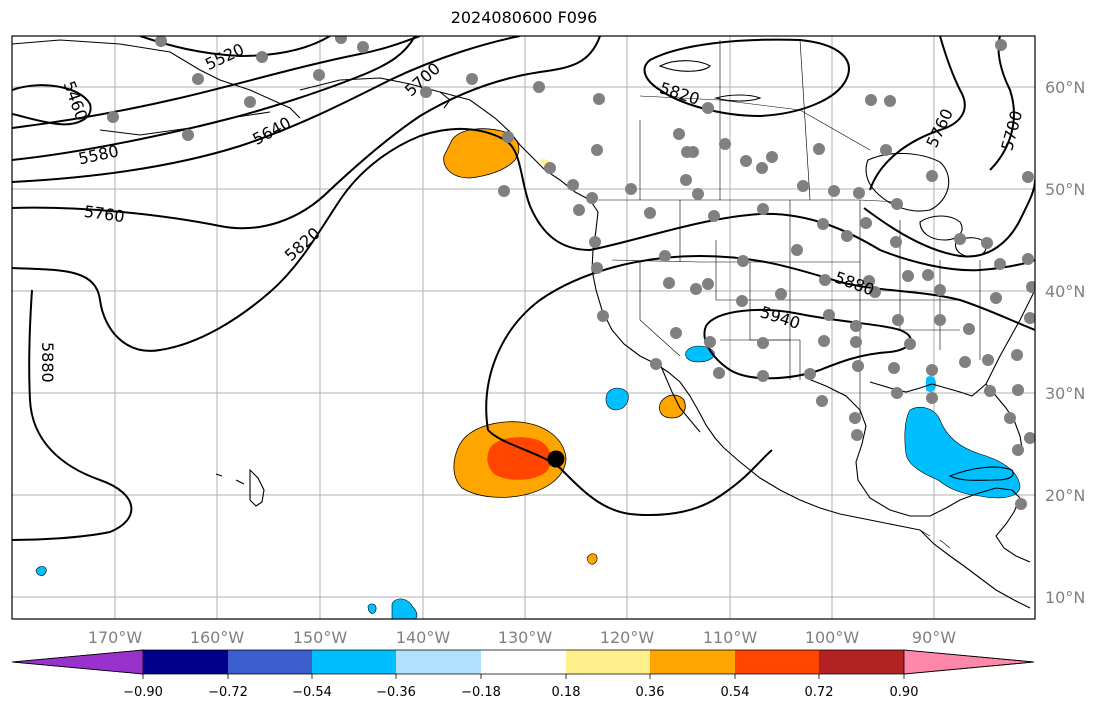 This screenshot has height=712, width=1105. I want to click on colorbar-label-7: 0.54, so click(735, 692).